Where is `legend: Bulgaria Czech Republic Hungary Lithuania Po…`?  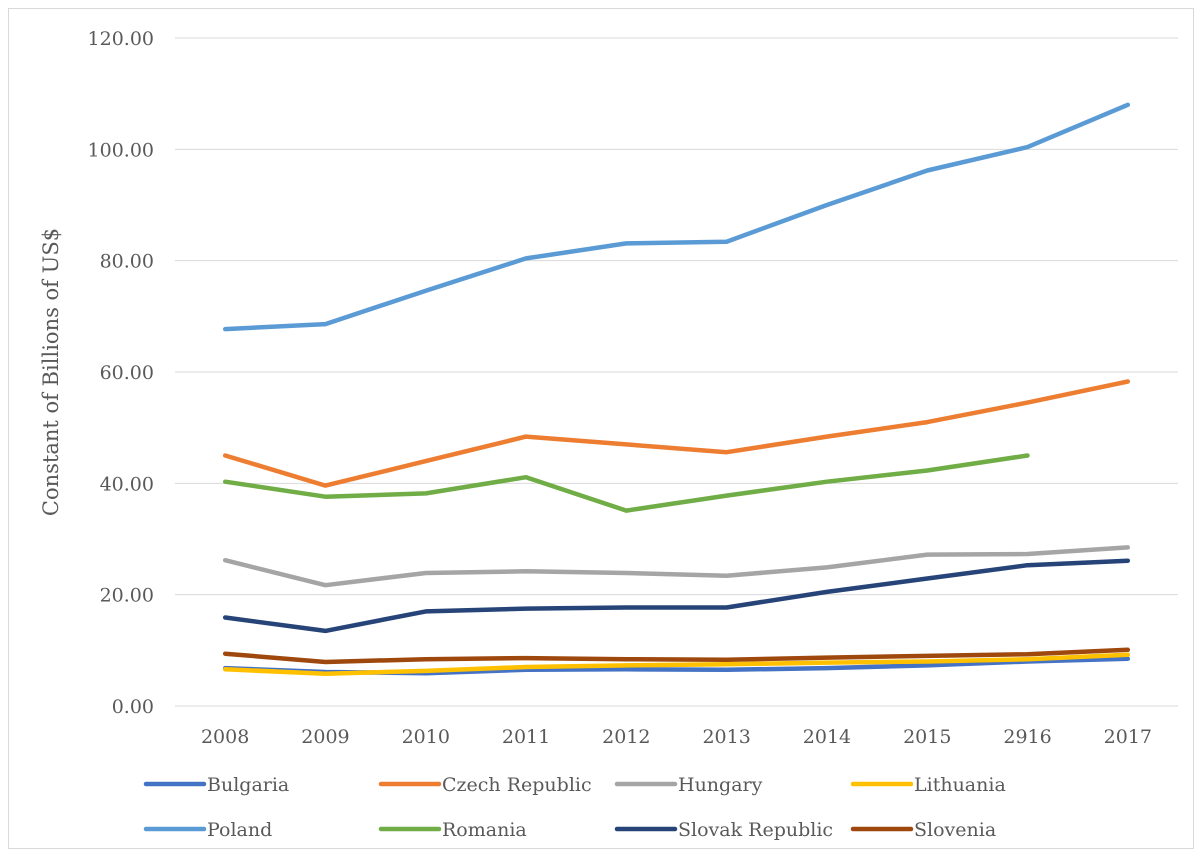
legend: Bulgaria Czech Republic Hungary Lithuania Po… is located at coordinates (574, 807).